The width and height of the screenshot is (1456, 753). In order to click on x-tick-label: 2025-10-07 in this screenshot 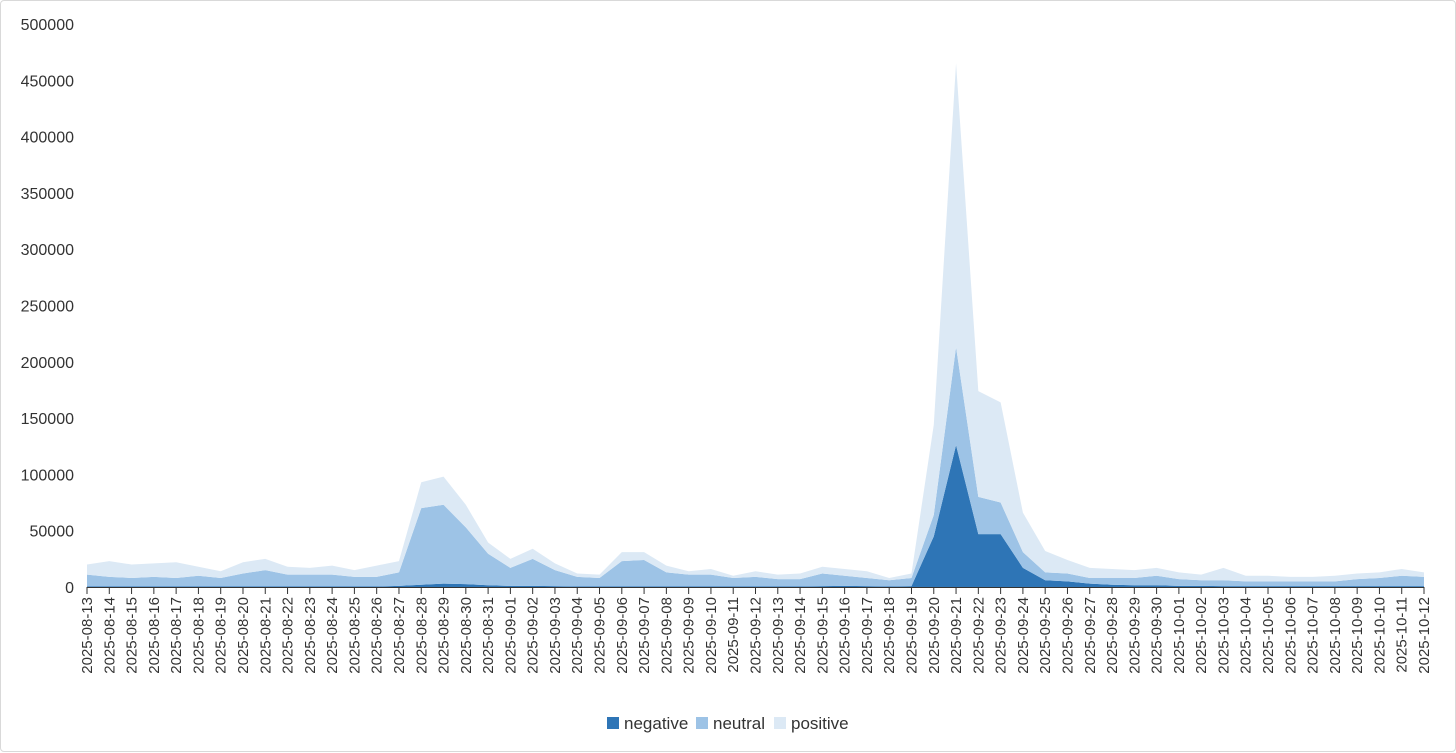, I will do `click(1313, 635)`.